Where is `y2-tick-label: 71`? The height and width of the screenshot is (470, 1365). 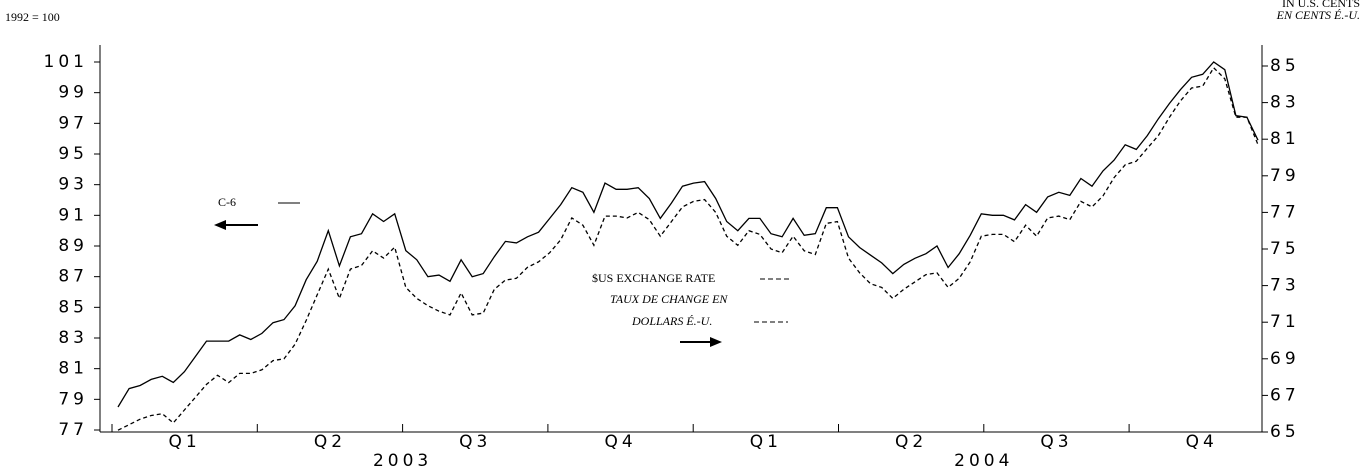 y2-tick-label: 71 is located at coordinates (1285, 322).